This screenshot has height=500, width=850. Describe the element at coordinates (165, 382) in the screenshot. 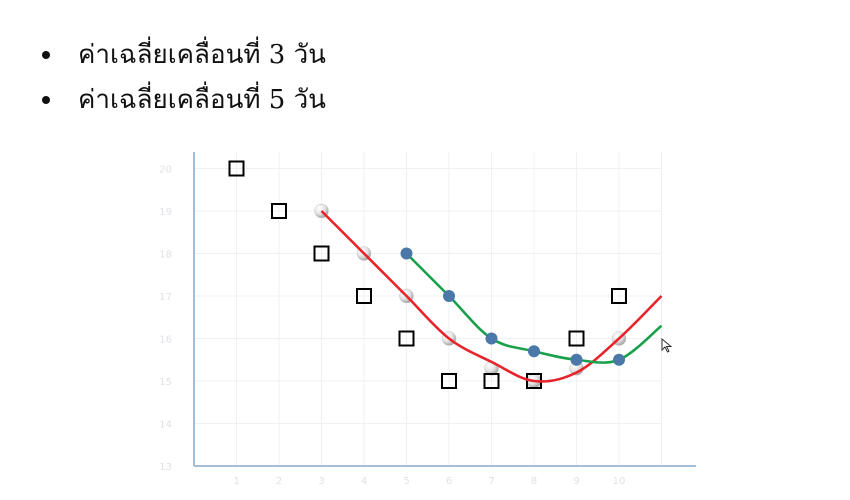

I see `y-tick-label: 15` at that location.